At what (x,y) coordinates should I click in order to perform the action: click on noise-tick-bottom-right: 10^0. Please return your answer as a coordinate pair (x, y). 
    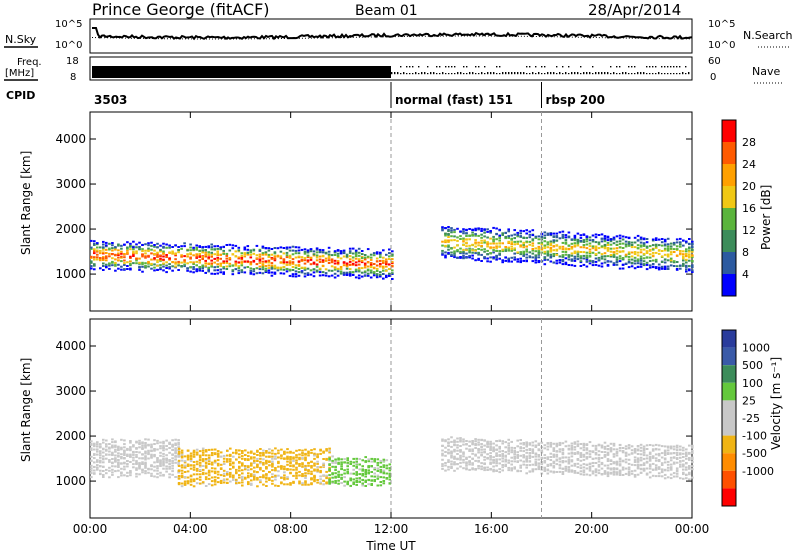
    Looking at the image, I should click on (721, 45).